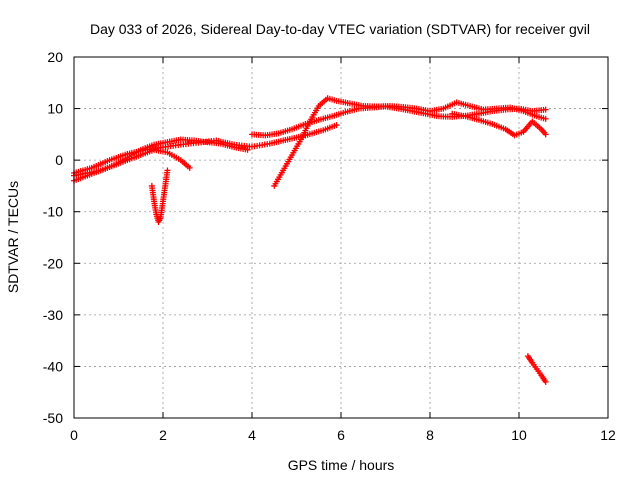 This screenshot has height=480, width=640. Describe the element at coordinates (13, 237) in the screenshot. I see `y-axis-label: SDTVAR / TECUs` at that location.